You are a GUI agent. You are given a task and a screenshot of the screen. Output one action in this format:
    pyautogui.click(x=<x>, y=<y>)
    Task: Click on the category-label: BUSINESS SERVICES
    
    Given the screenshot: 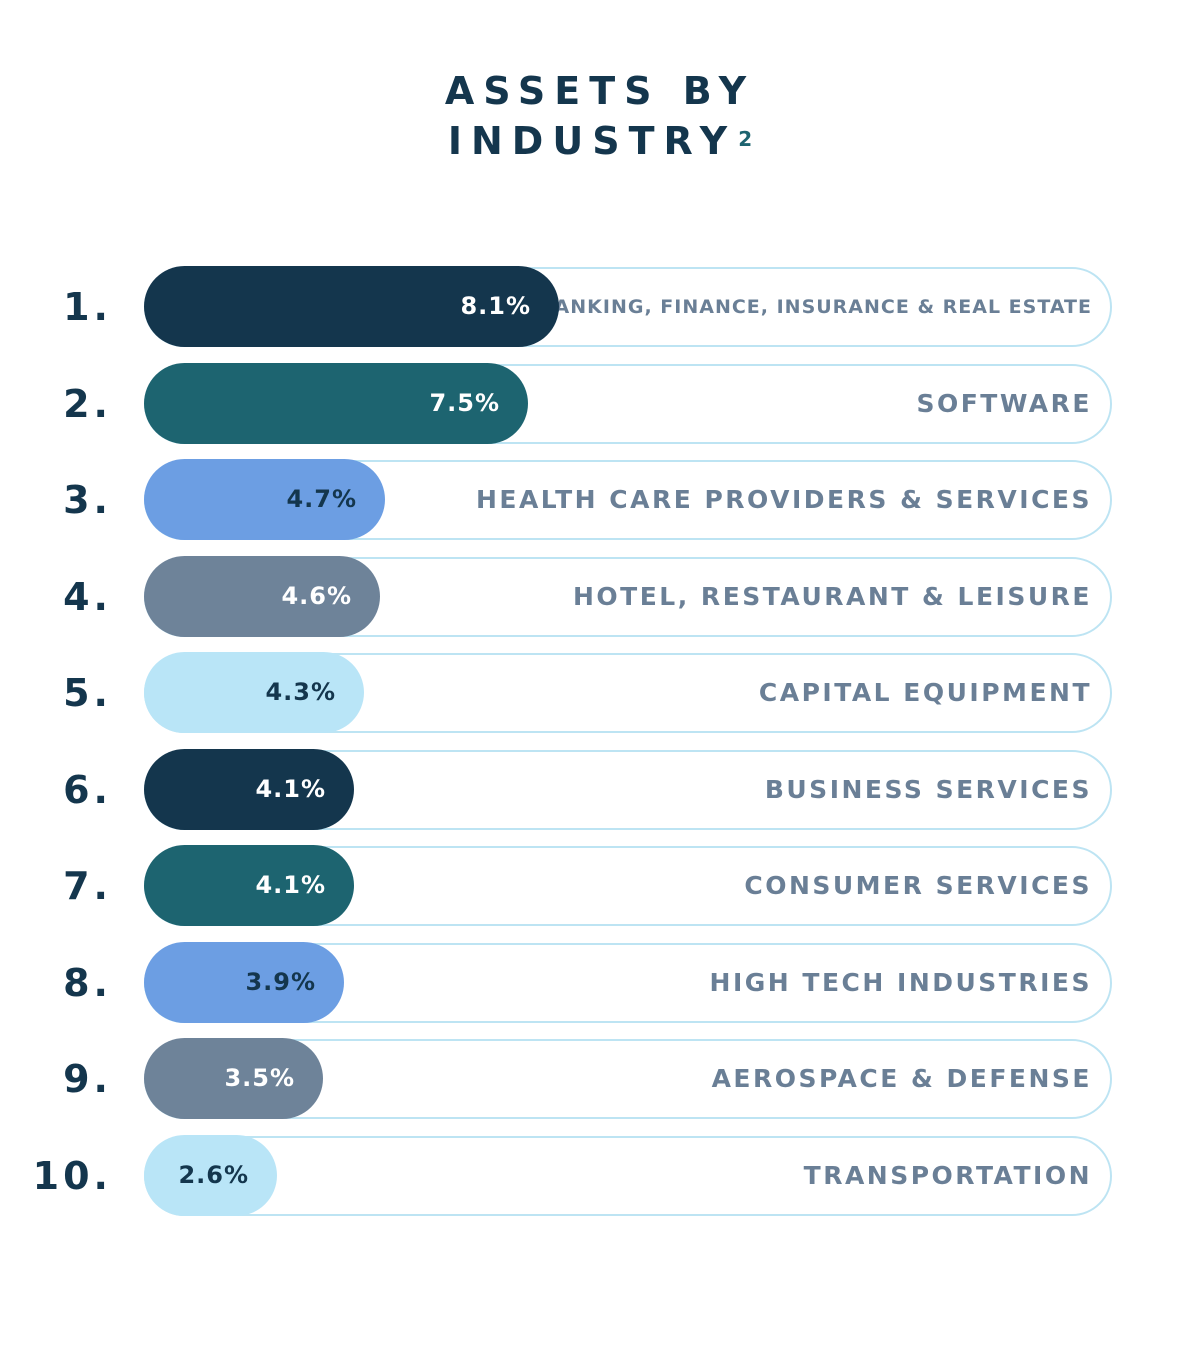 What is the action you would take?
    pyautogui.click(x=928, y=789)
    